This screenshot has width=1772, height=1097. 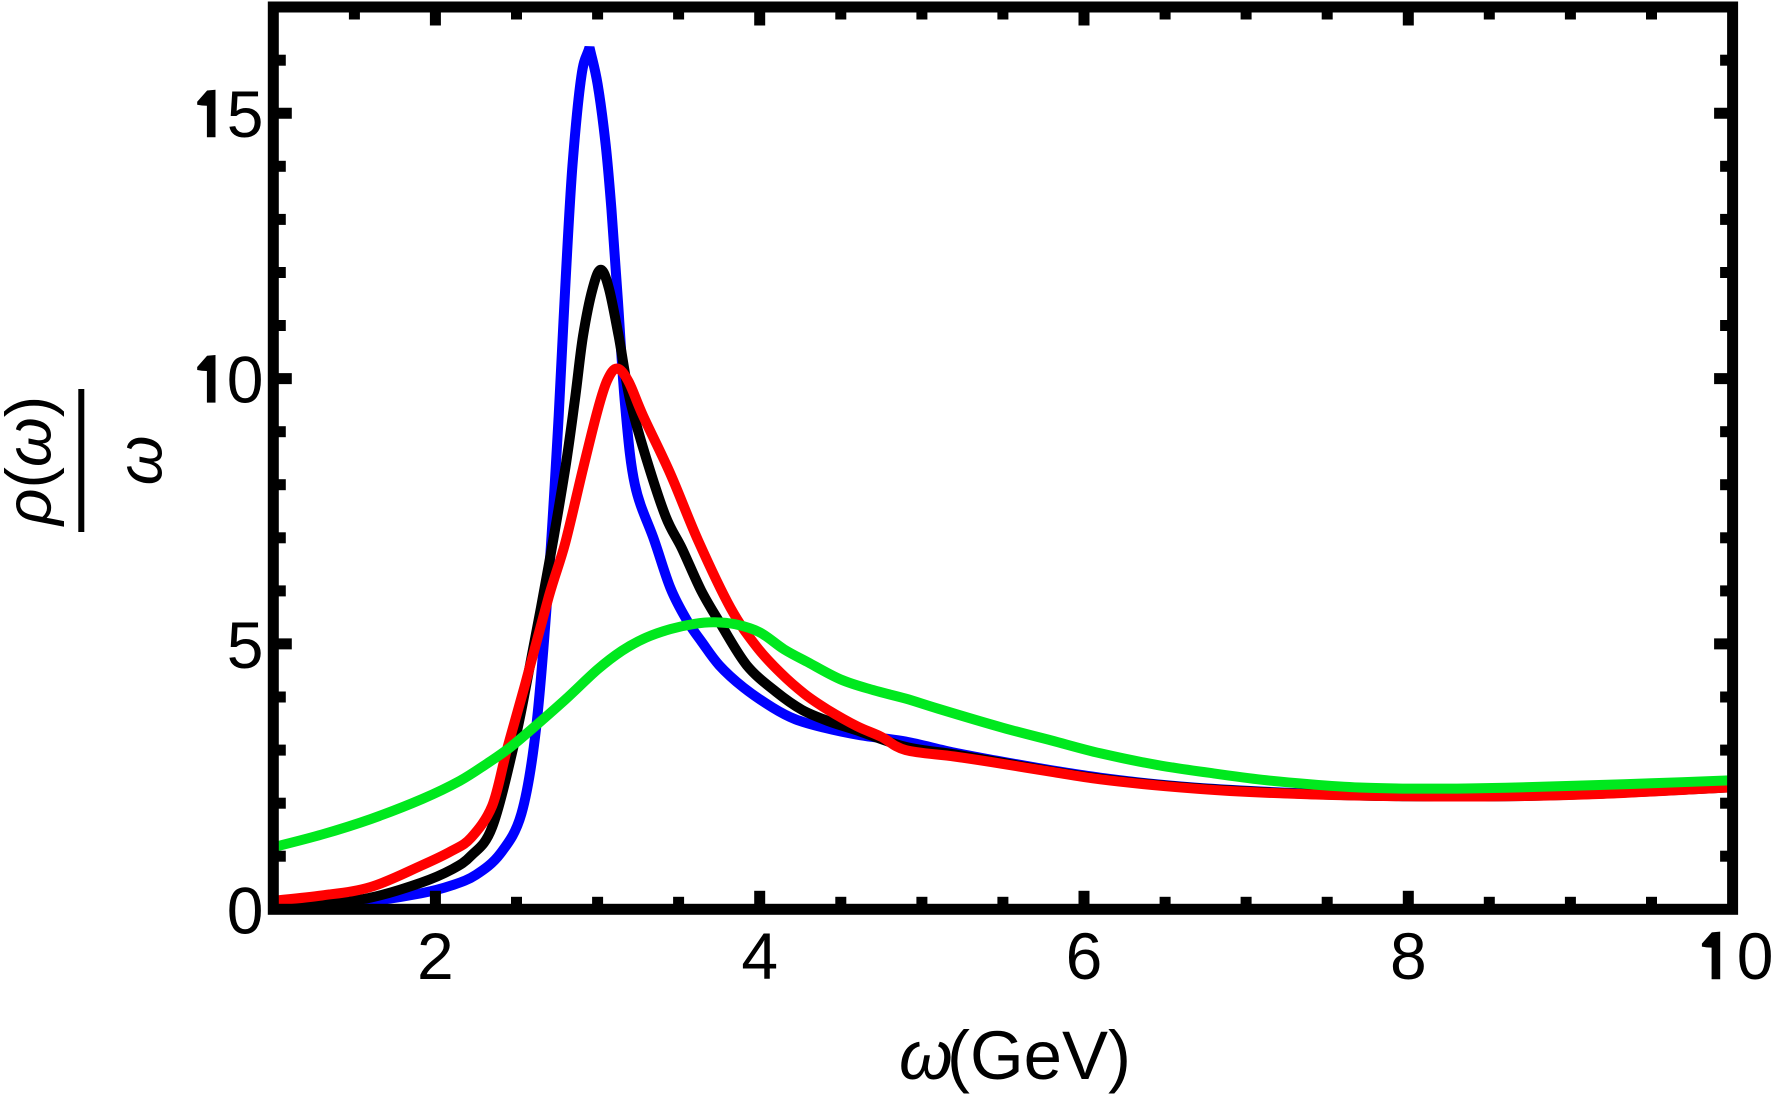 What do you see at coordinates (759, 956) in the screenshot?
I see `svg-text: 4` at bounding box center [759, 956].